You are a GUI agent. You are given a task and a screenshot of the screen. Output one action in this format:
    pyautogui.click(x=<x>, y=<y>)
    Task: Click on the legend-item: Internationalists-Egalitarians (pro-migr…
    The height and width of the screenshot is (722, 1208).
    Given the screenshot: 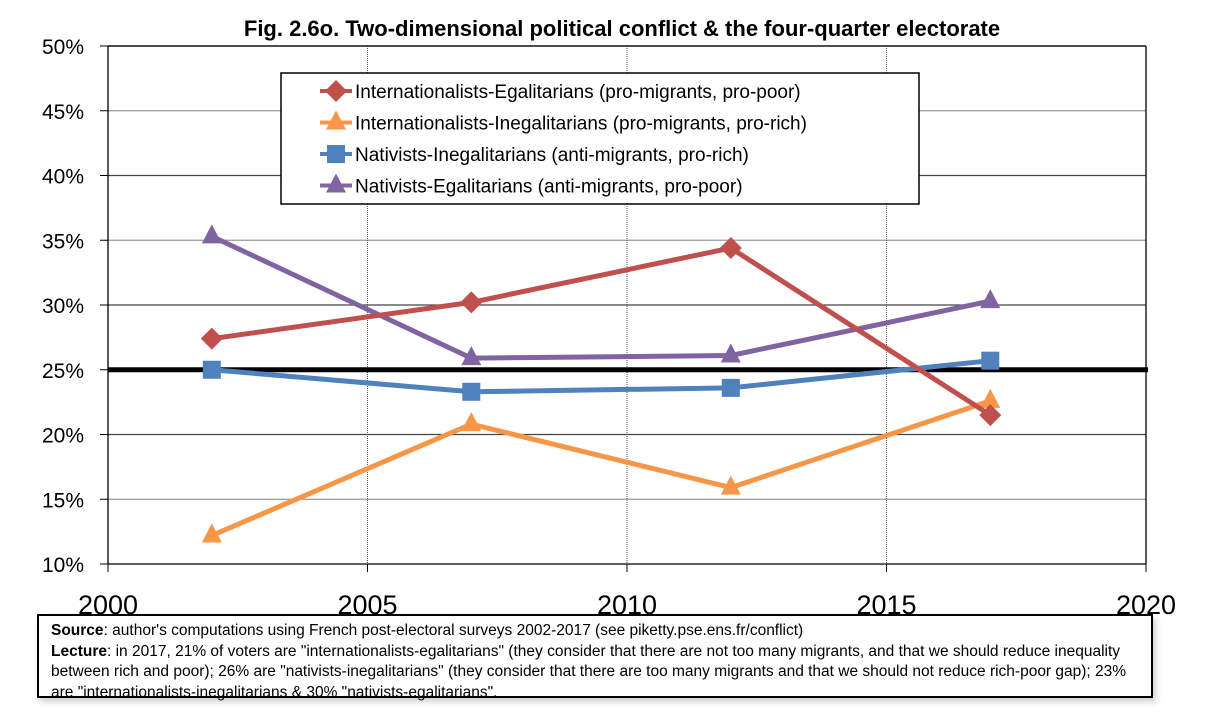 What is the action you would take?
    pyautogui.click(x=560, y=91)
    